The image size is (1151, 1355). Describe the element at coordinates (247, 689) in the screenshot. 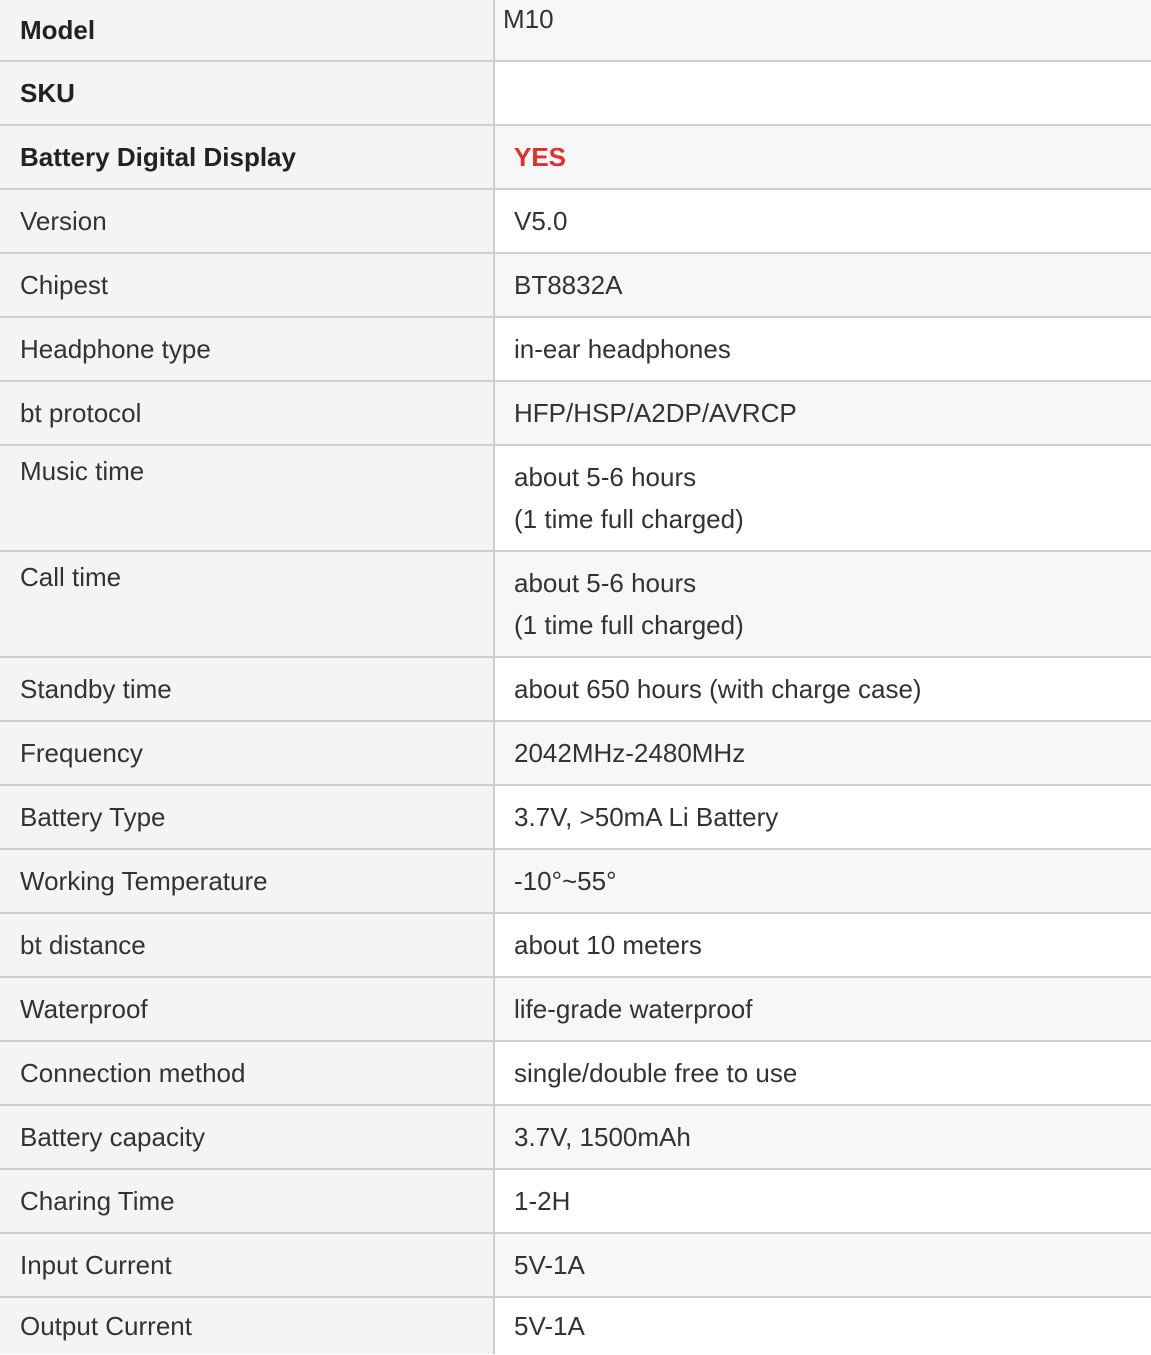

I see `spec-label: Standby time` at that location.